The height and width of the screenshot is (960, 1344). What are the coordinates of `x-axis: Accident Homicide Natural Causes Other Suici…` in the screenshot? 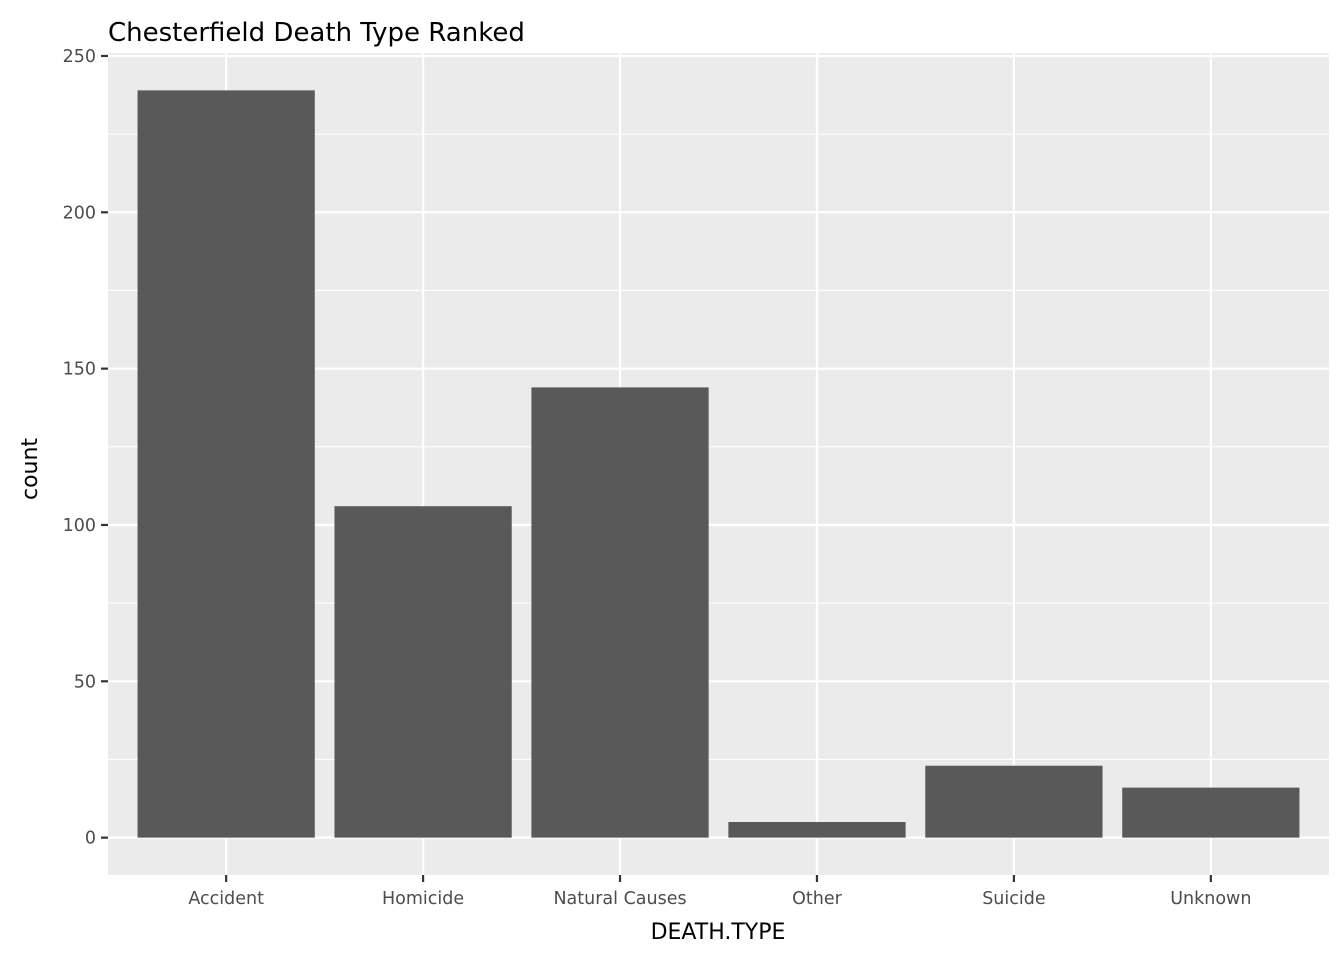 It's located at (719, 892).